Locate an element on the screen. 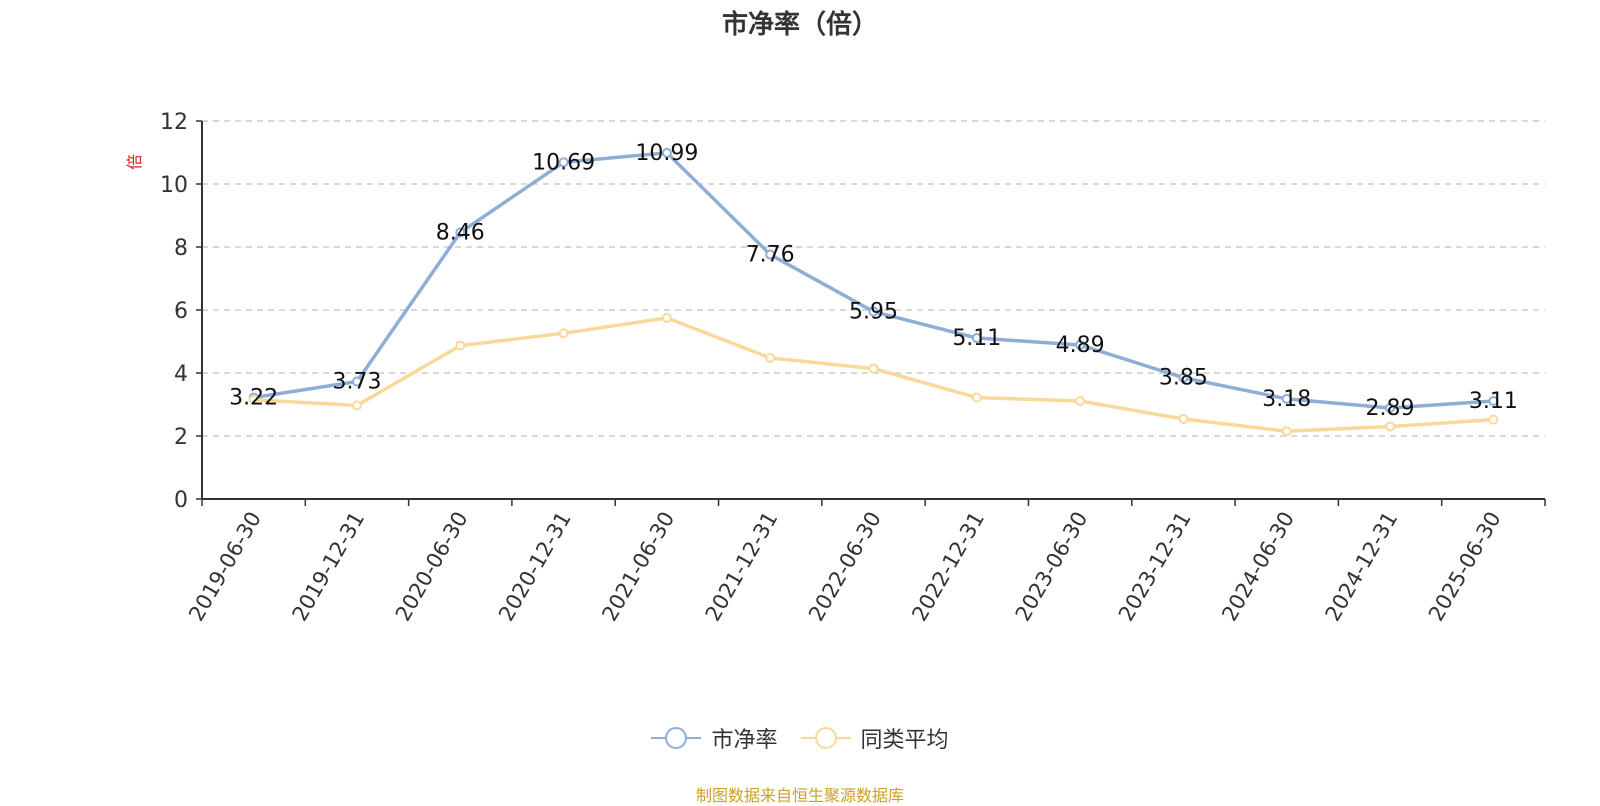 This screenshot has width=1600, height=806. x-tick-label: 2019-12-31 is located at coordinates (328, 567).